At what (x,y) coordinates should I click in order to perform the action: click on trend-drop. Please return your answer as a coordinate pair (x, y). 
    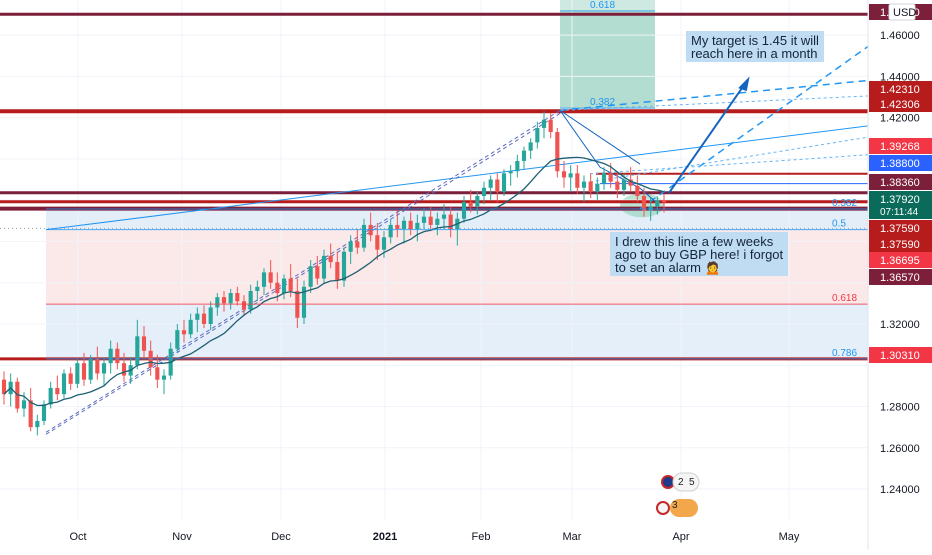
    Looking at the image, I should click on (607, 156).